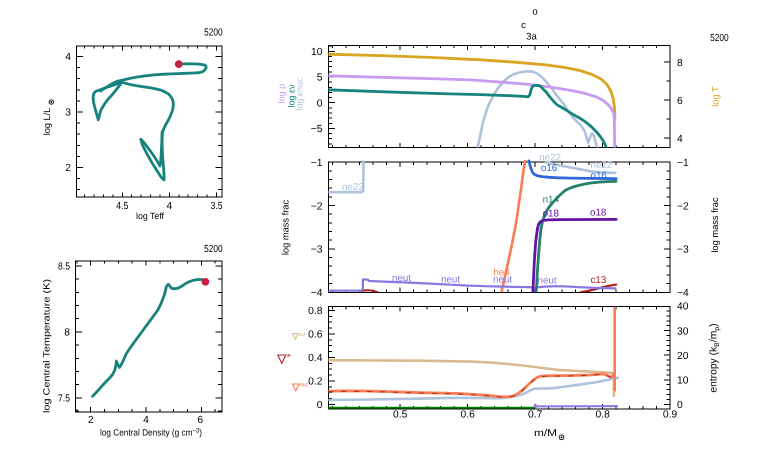 The width and height of the screenshot is (766, 465). Describe the element at coordinates (150, 216) in the screenshot. I see `svg-text: log Teff` at that location.